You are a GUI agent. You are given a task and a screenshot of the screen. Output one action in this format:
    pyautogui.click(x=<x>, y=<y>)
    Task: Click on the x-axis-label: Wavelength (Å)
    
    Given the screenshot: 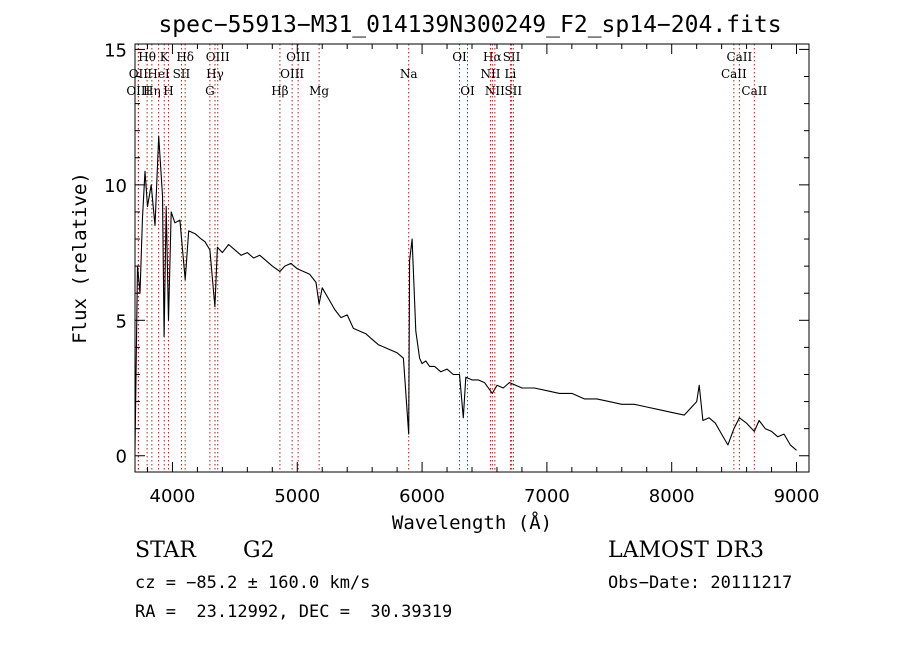 What is the action you would take?
    pyautogui.click(x=472, y=522)
    